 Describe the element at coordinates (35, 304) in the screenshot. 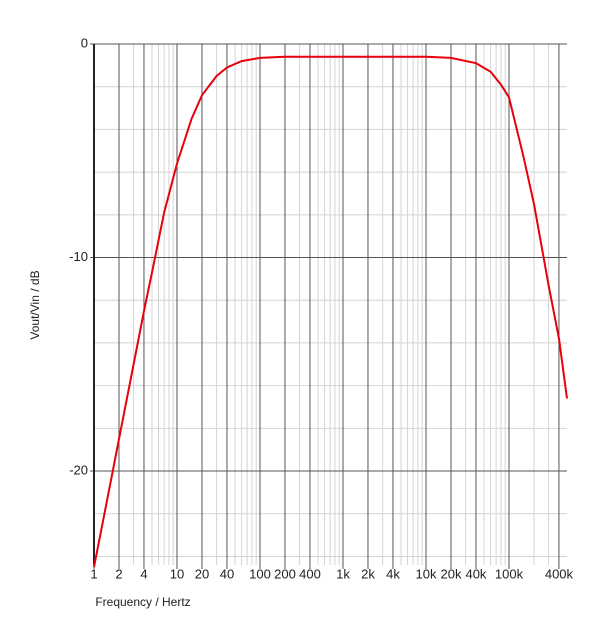

I see `y-axis-label: Vout/Vin / dB` at that location.